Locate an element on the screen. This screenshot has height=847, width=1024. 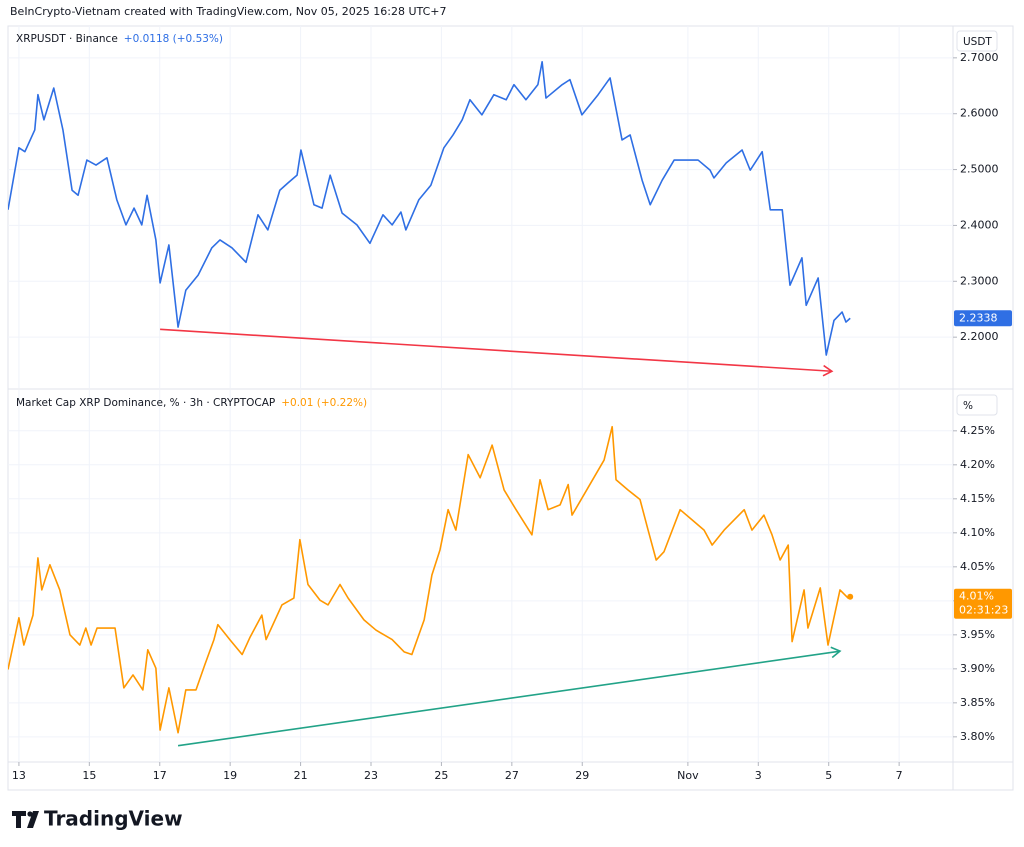
y-tick-label: 4.10% is located at coordinates (977, 532).